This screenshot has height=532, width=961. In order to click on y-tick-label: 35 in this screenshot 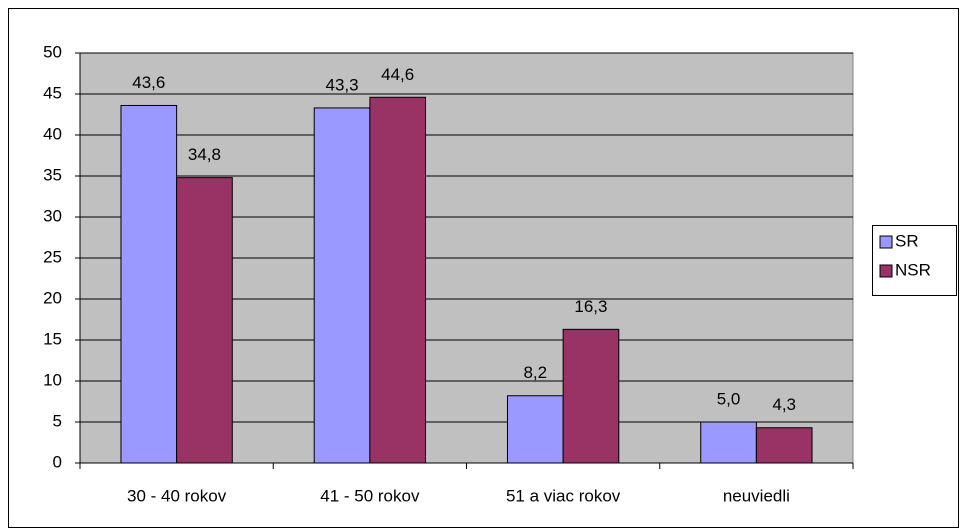, I will do `click(52, 174)`.